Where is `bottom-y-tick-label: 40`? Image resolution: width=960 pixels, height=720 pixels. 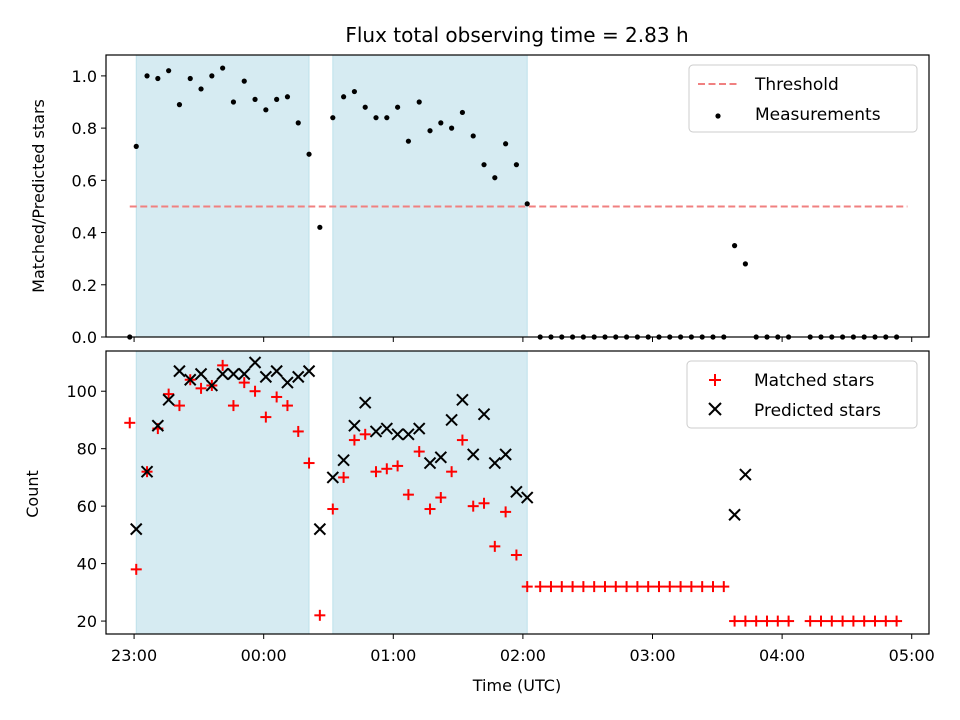
bottom-y-tick-label: 40 is located at coordinates (87, 564).